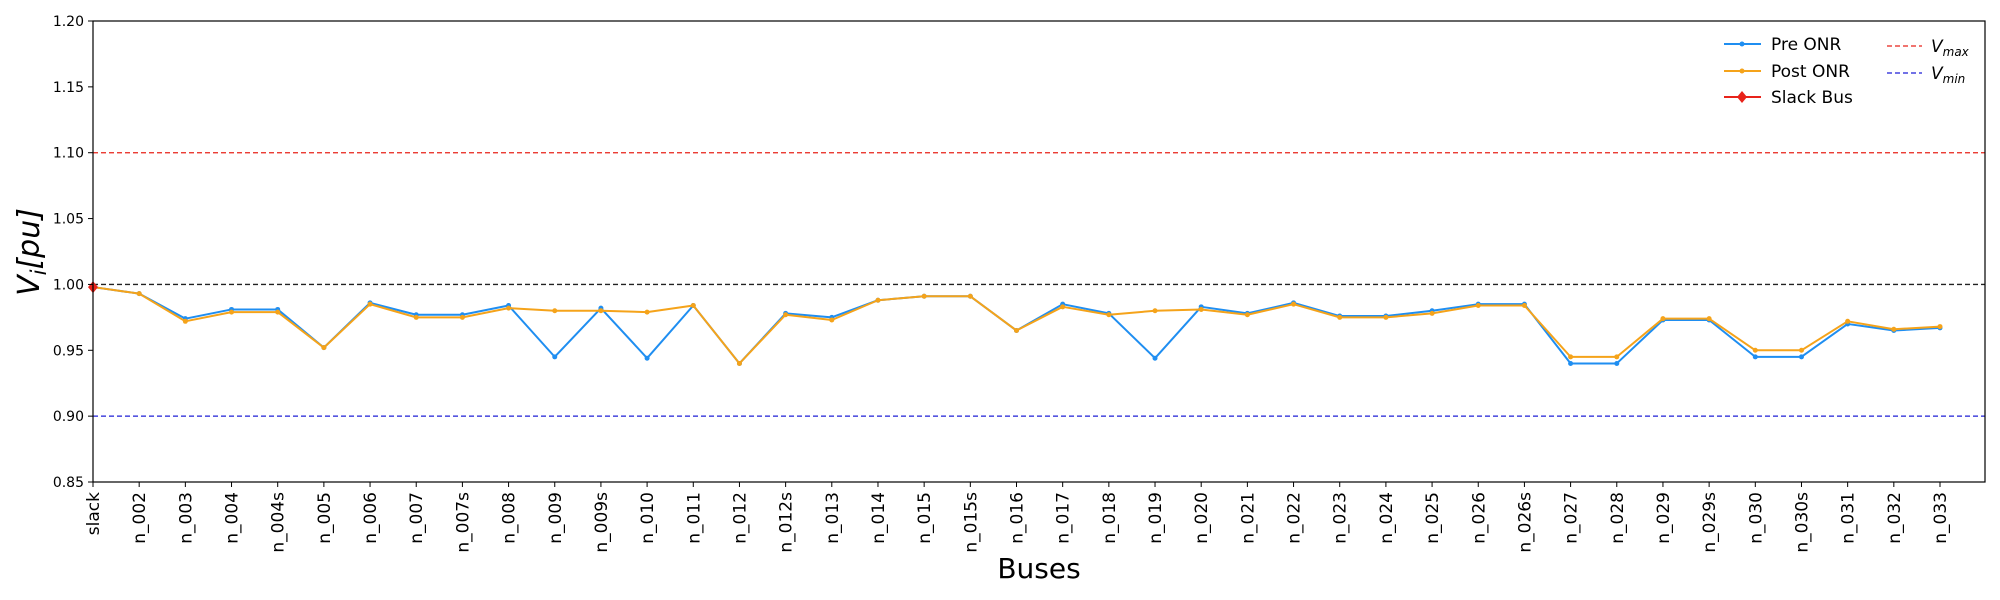 The width and height of the screenshot is (2000, 600). What do you see at coordinates (1806, 45) in the screenshot?
I see `legend-label-pre-onr: Pre ONR` at bounding box center [1806, 45].